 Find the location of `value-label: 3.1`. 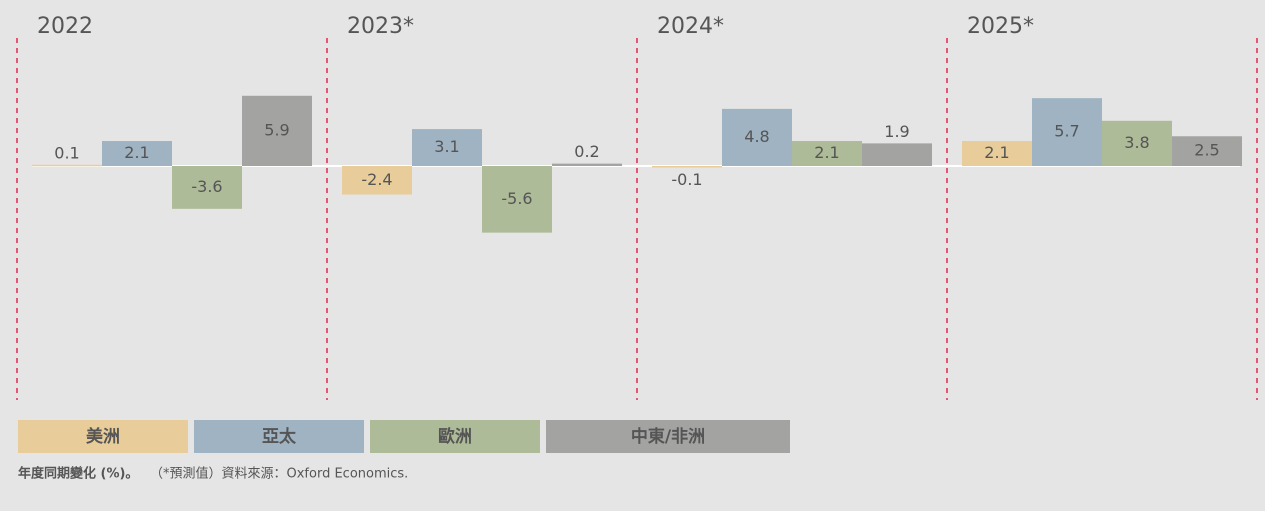

value-label: 3.1 is located at coordinates (446, 146).